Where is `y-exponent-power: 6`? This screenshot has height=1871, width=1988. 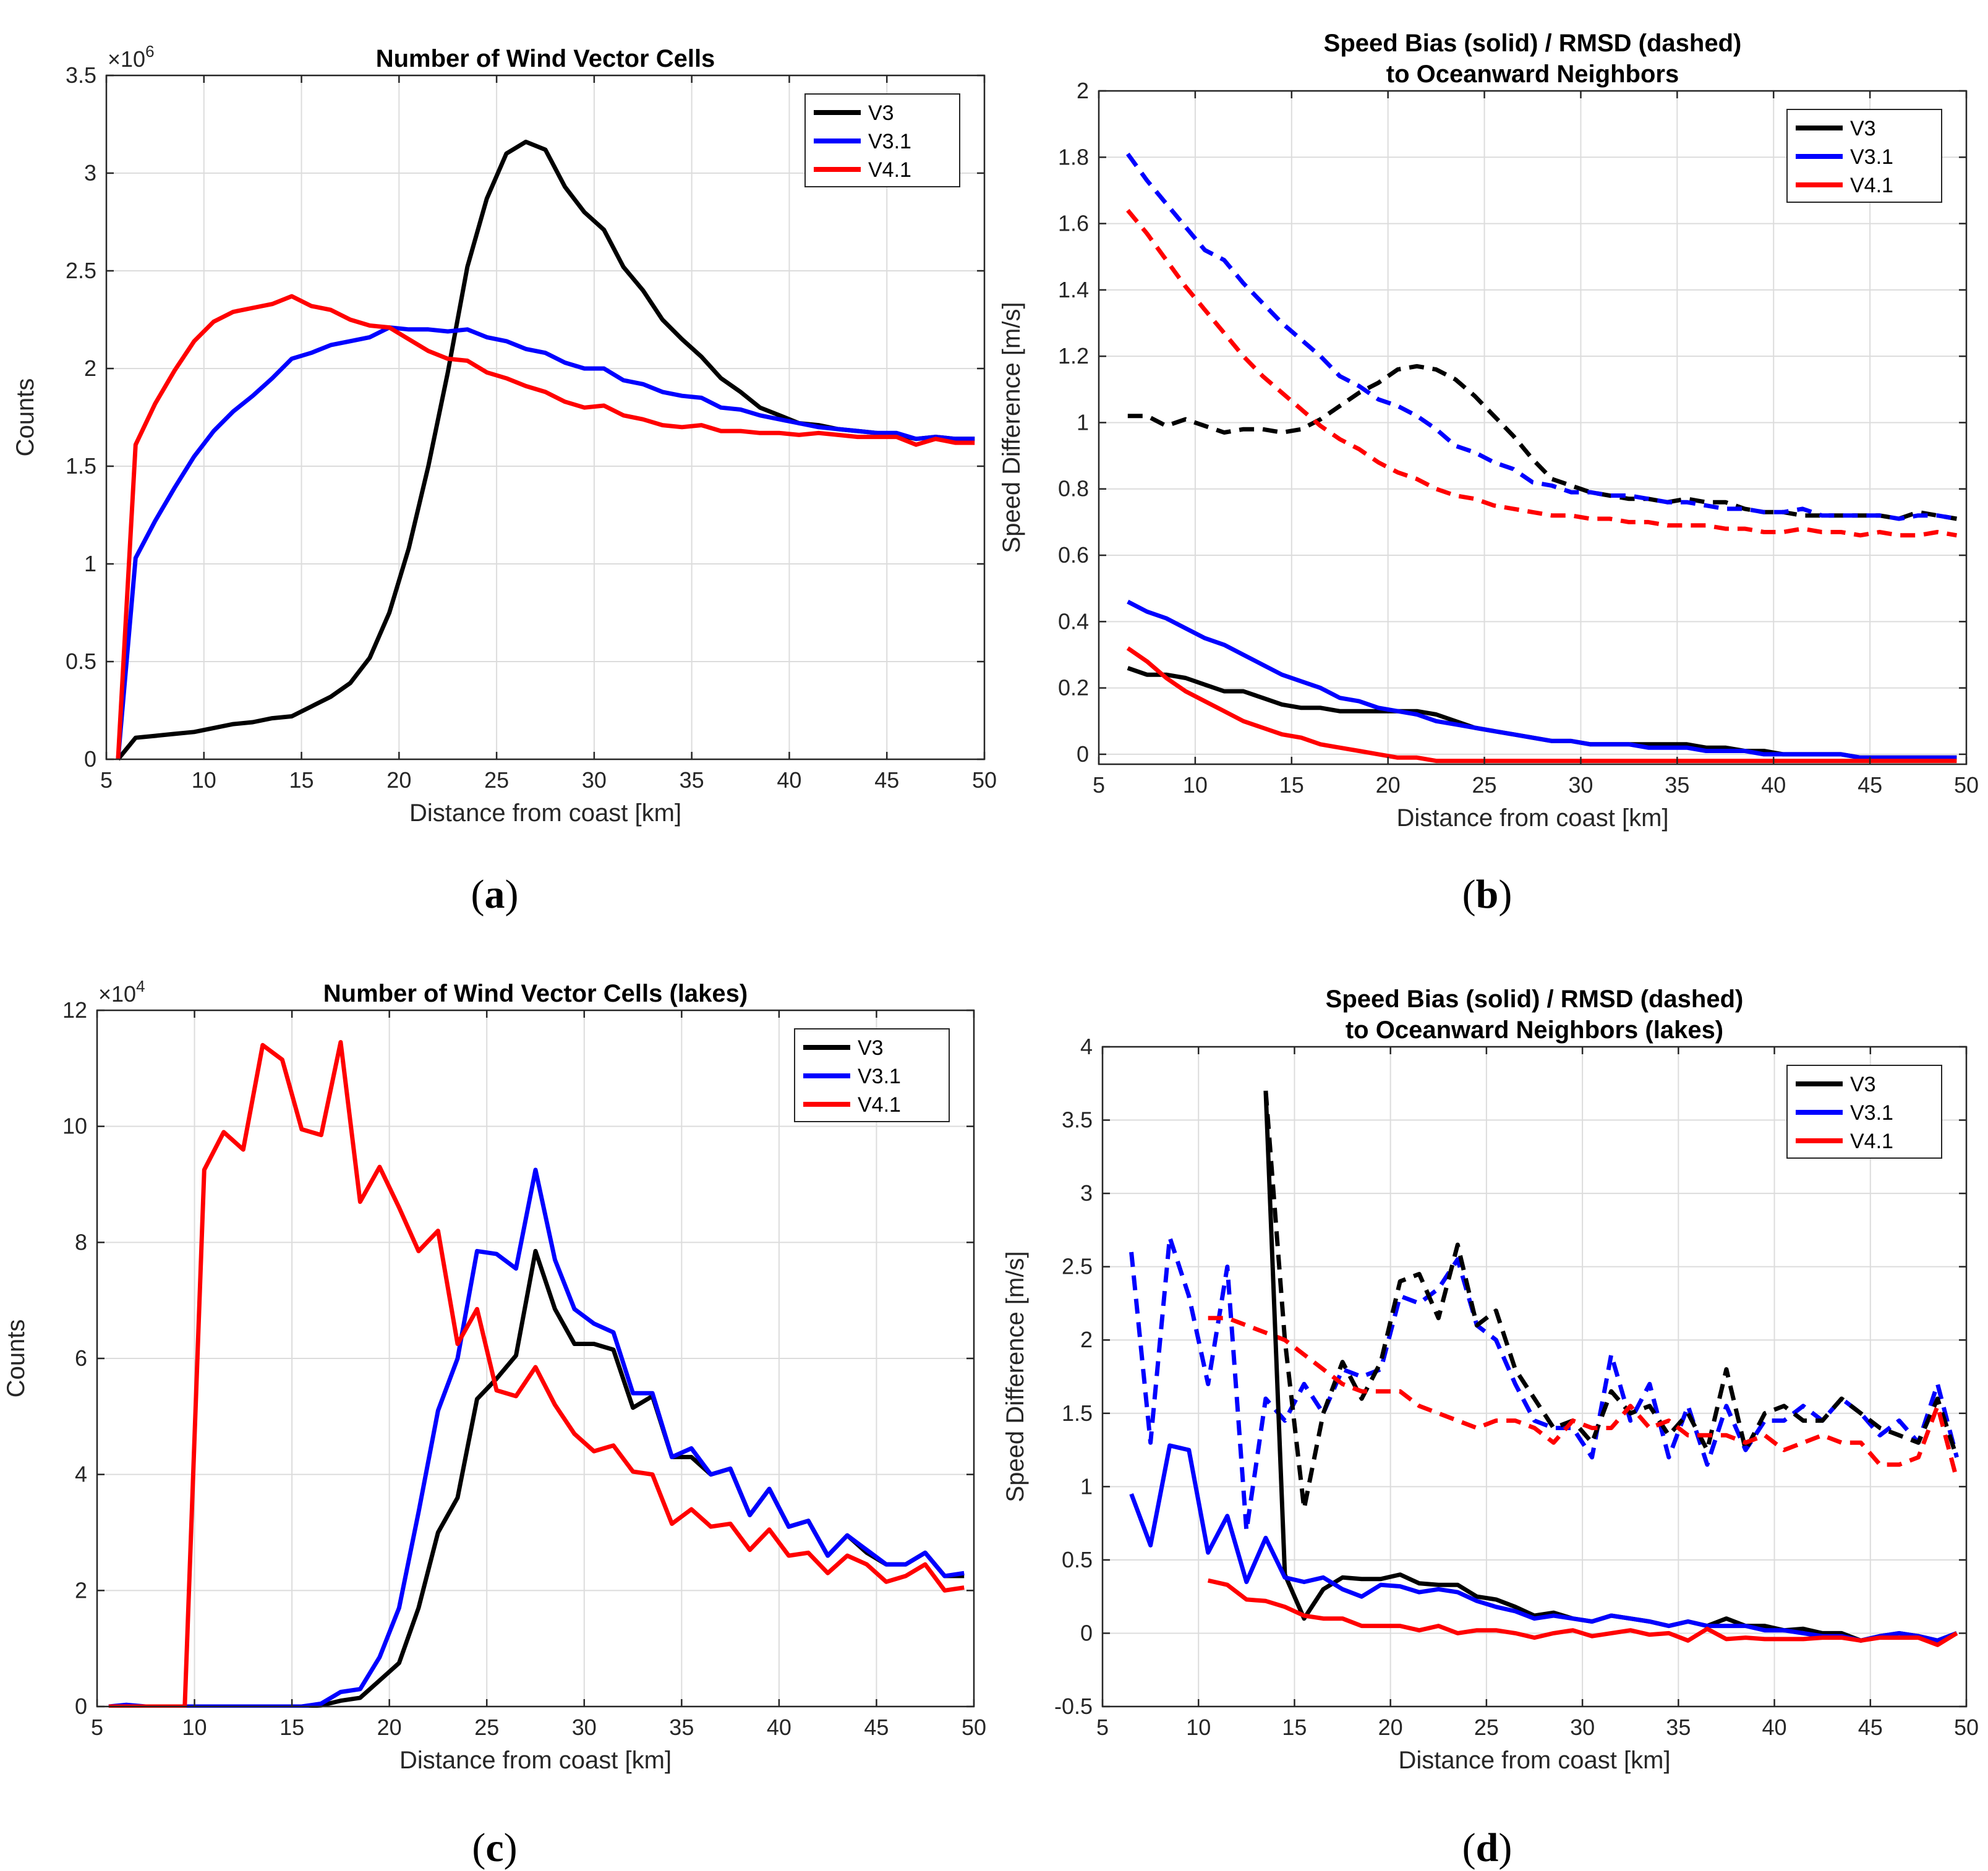 y-exponent-power: 6 is located at coordinates (149, 51).